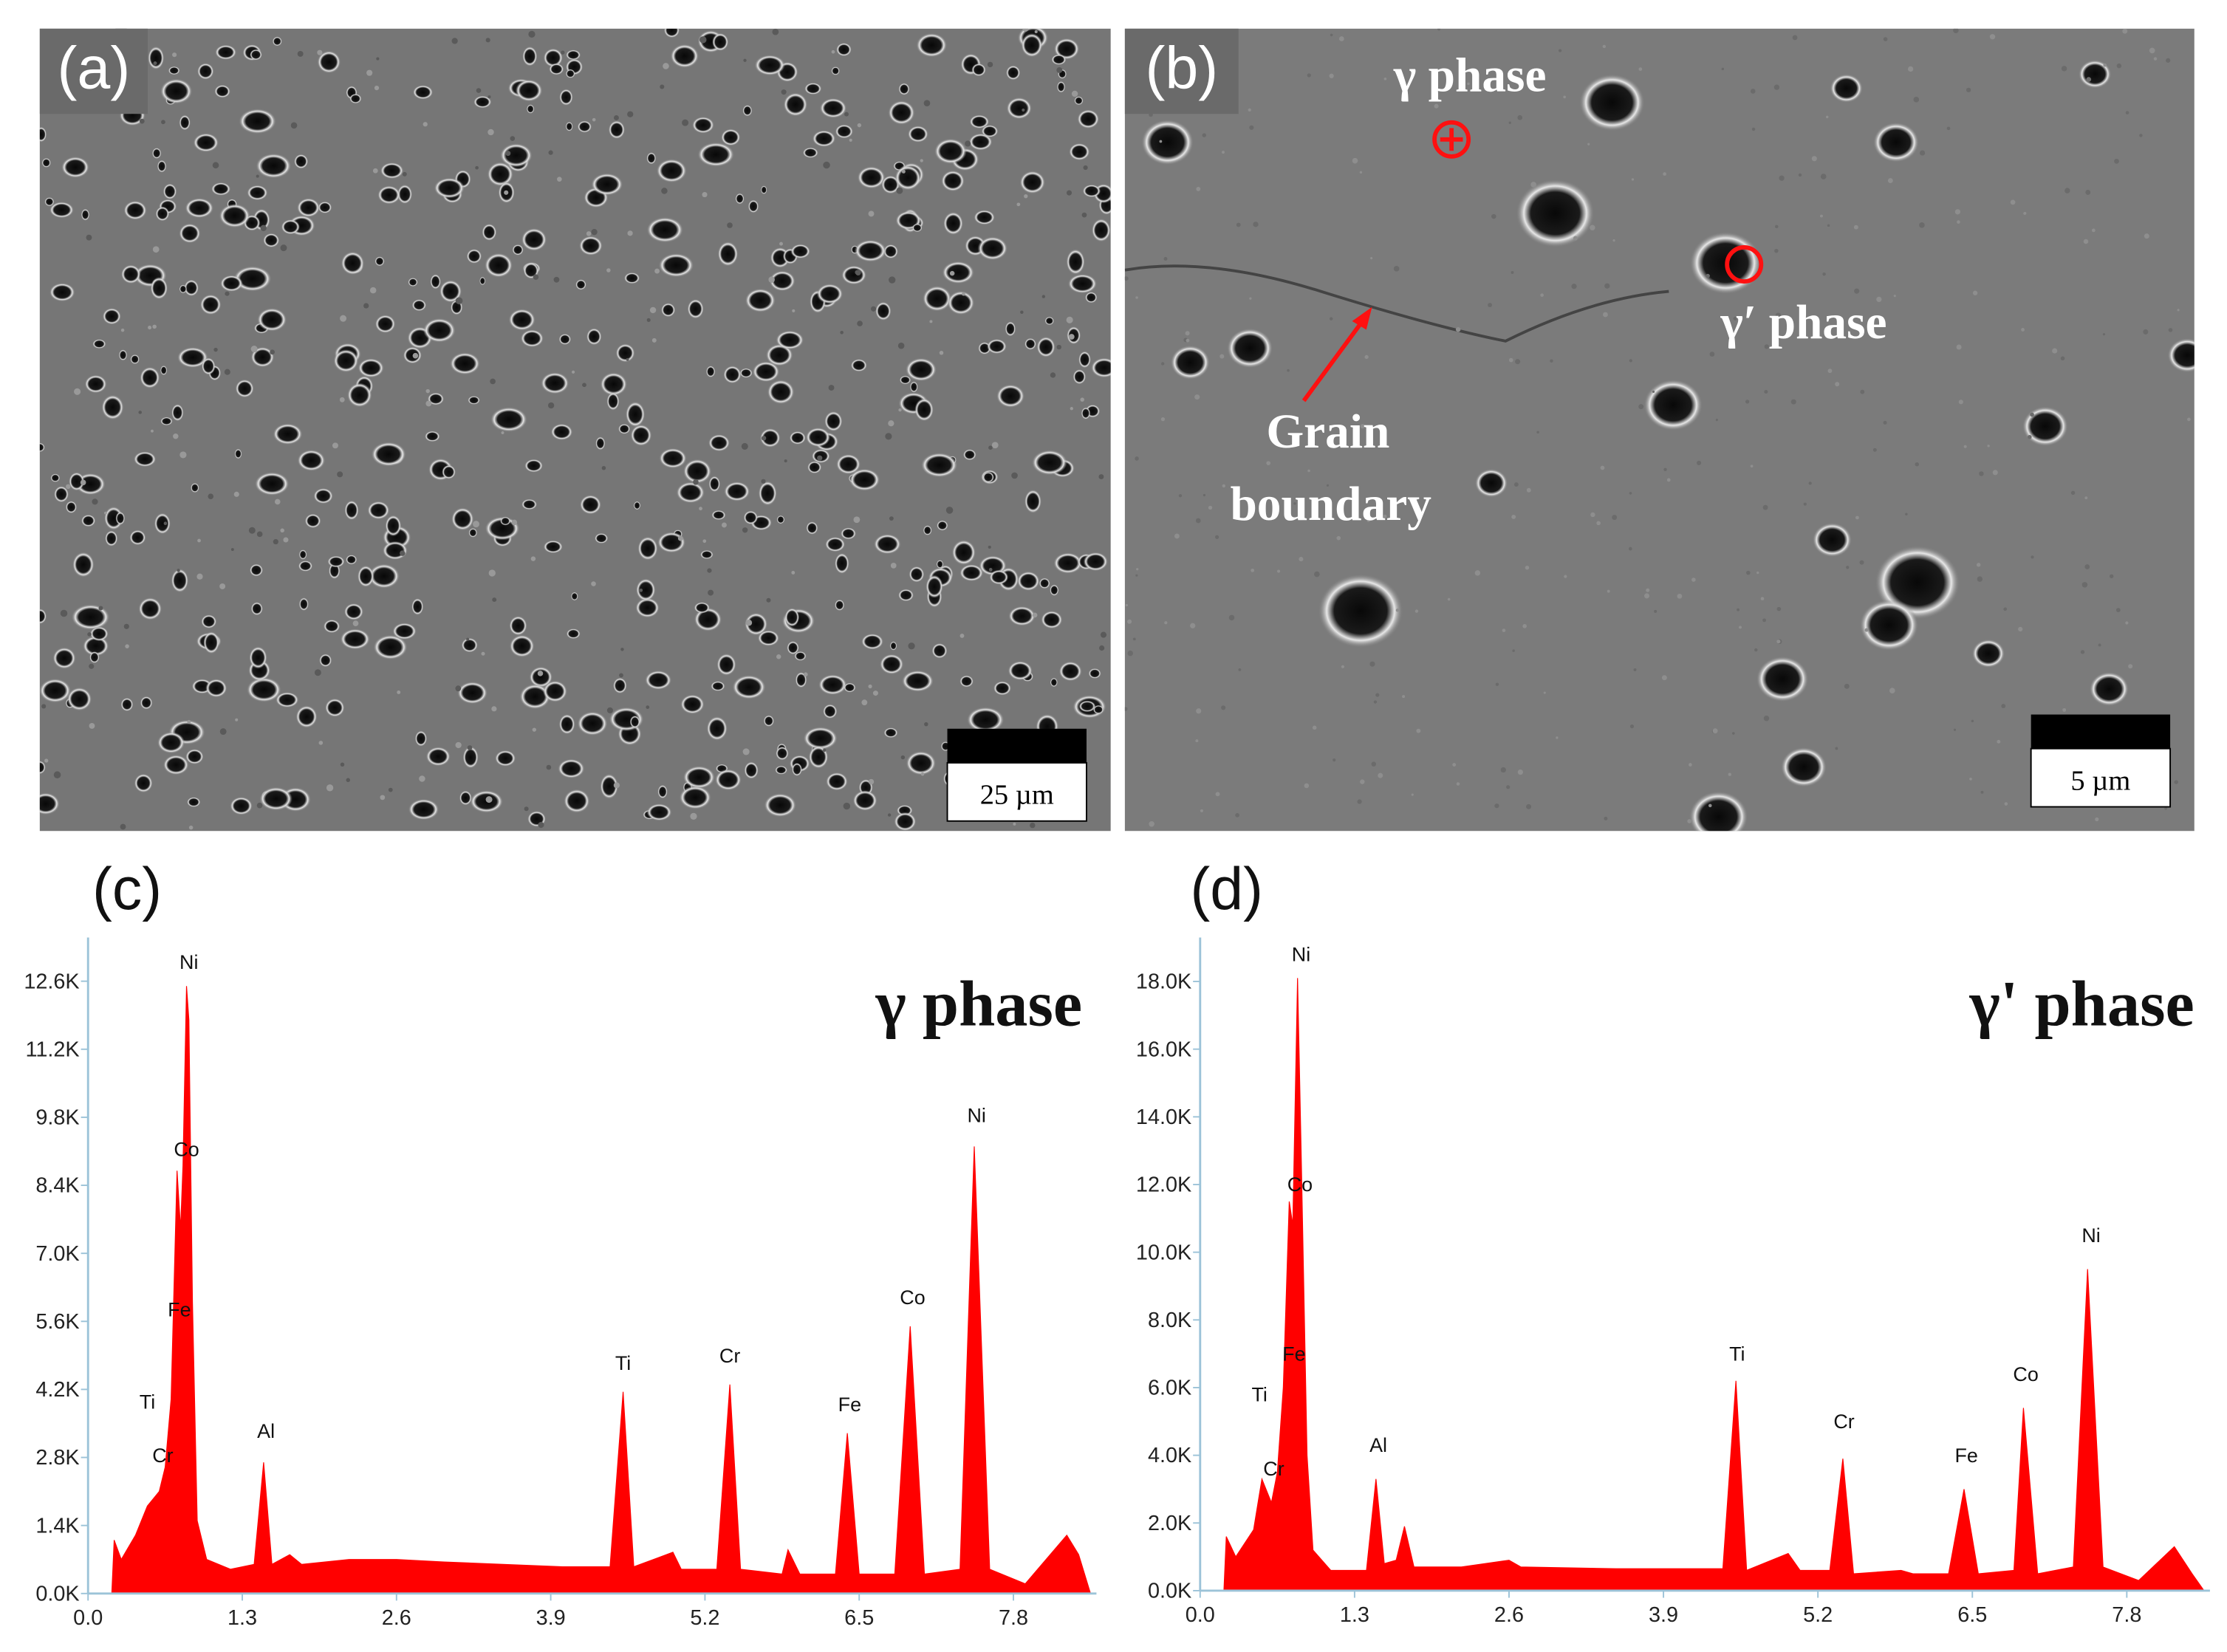 The height and width of the screenshot is (1652, 2227). What do you see at coordinates (162, 1455) in the screenshot?
I see `peak-label: Cr` at bounding box center [162, 1455].